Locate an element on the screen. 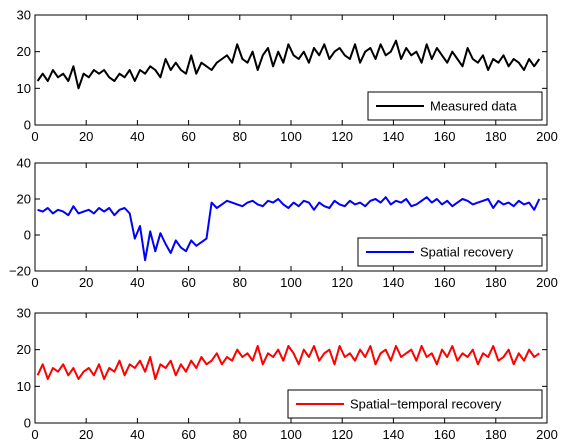 Image resolution: width=565 pixels, height=443 pixels. legend-label: Measured data is located at coordinates (473, 106).